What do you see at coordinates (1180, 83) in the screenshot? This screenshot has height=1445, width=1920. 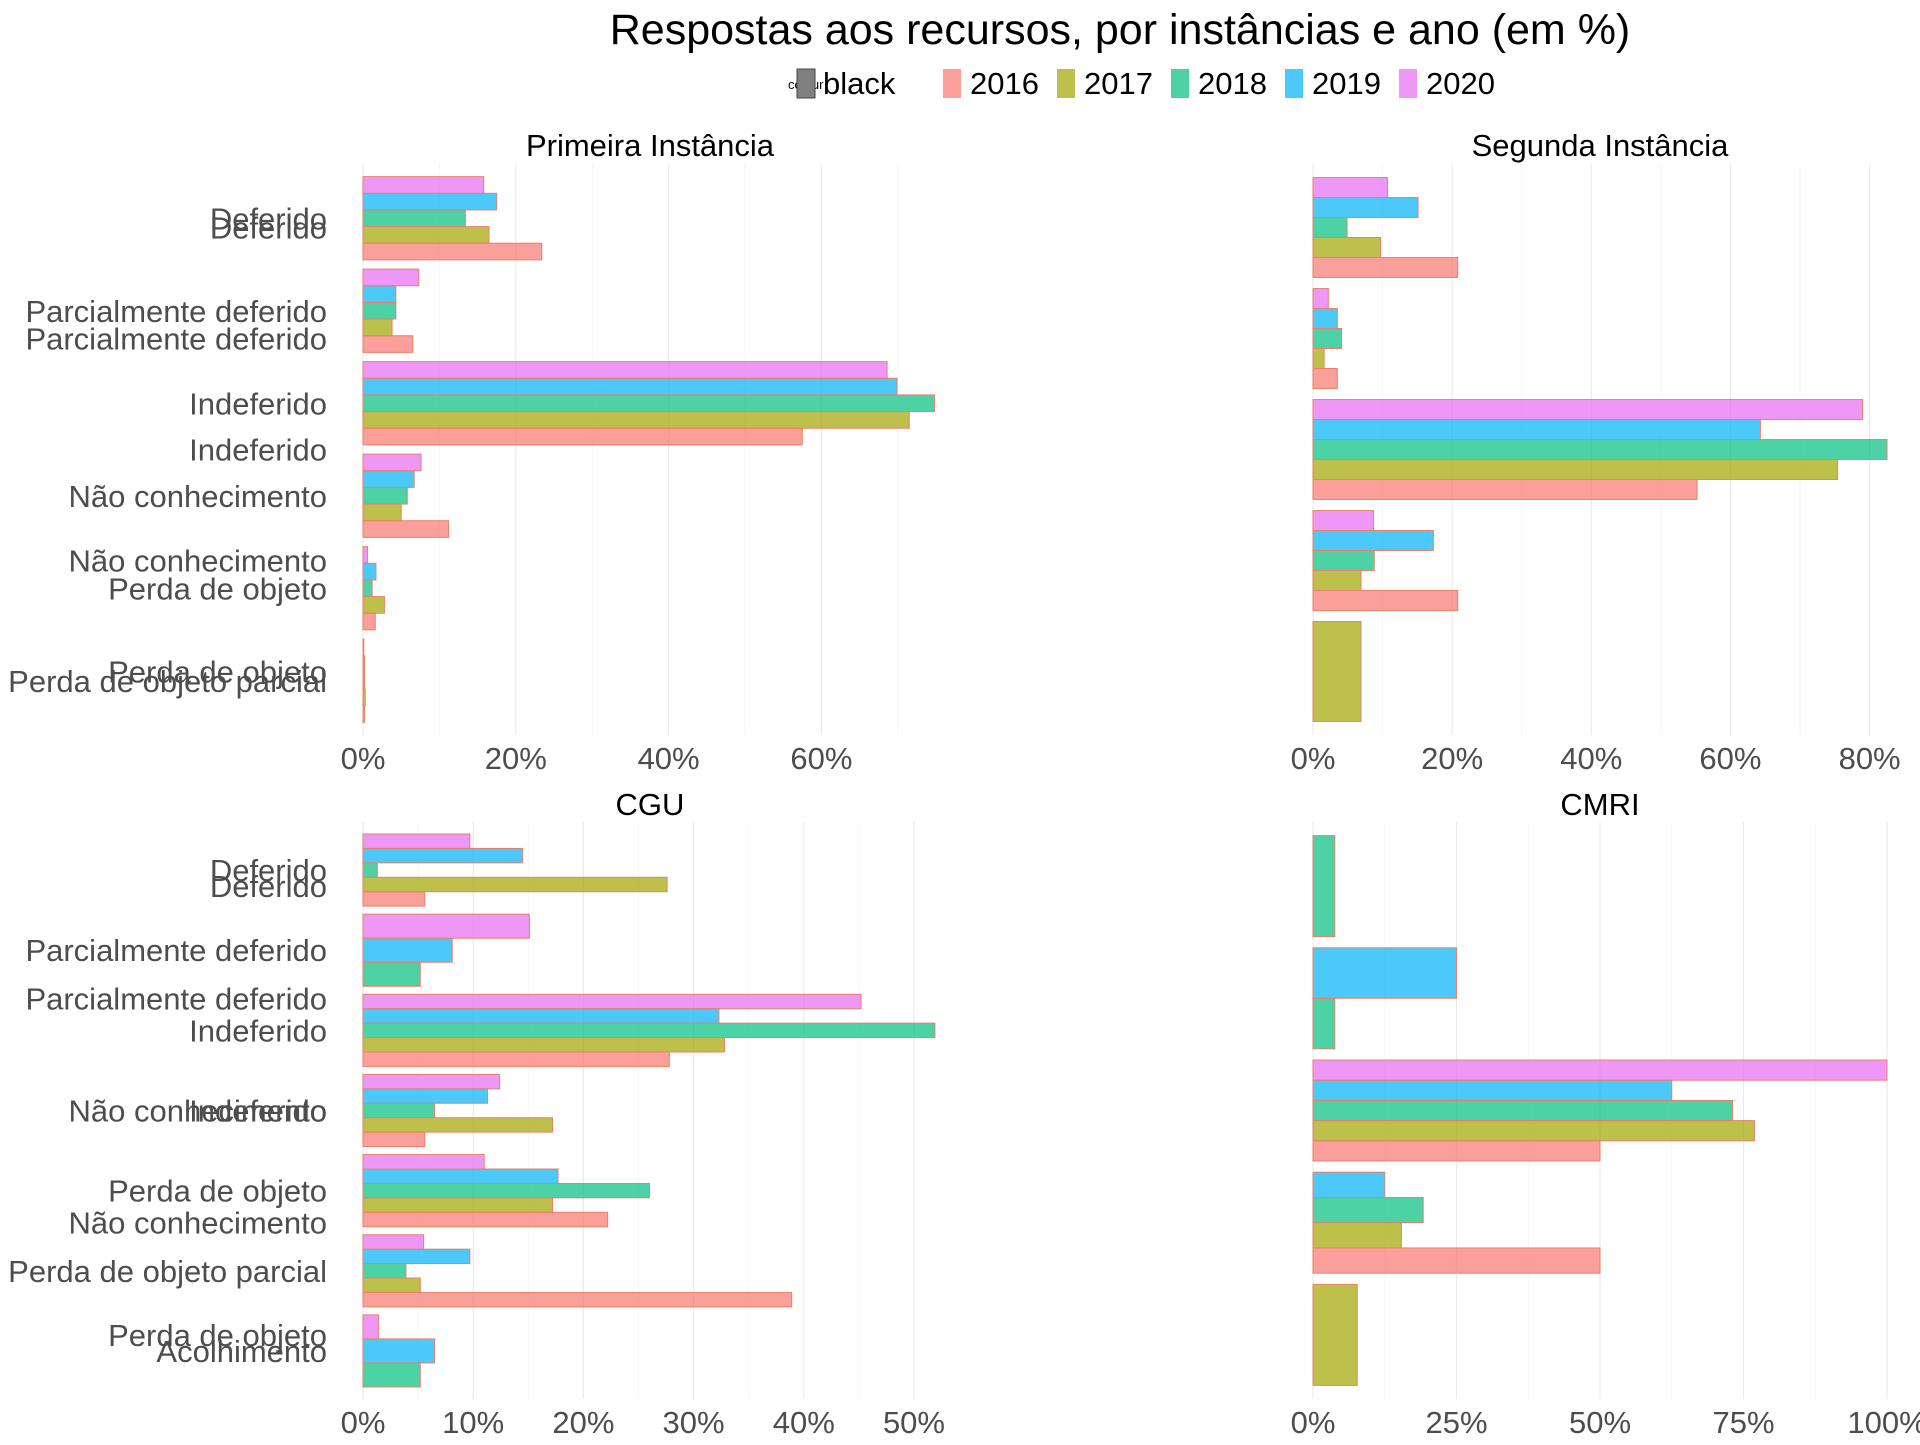 I see `legend-key-2018` at bounding box center [1180, 83].